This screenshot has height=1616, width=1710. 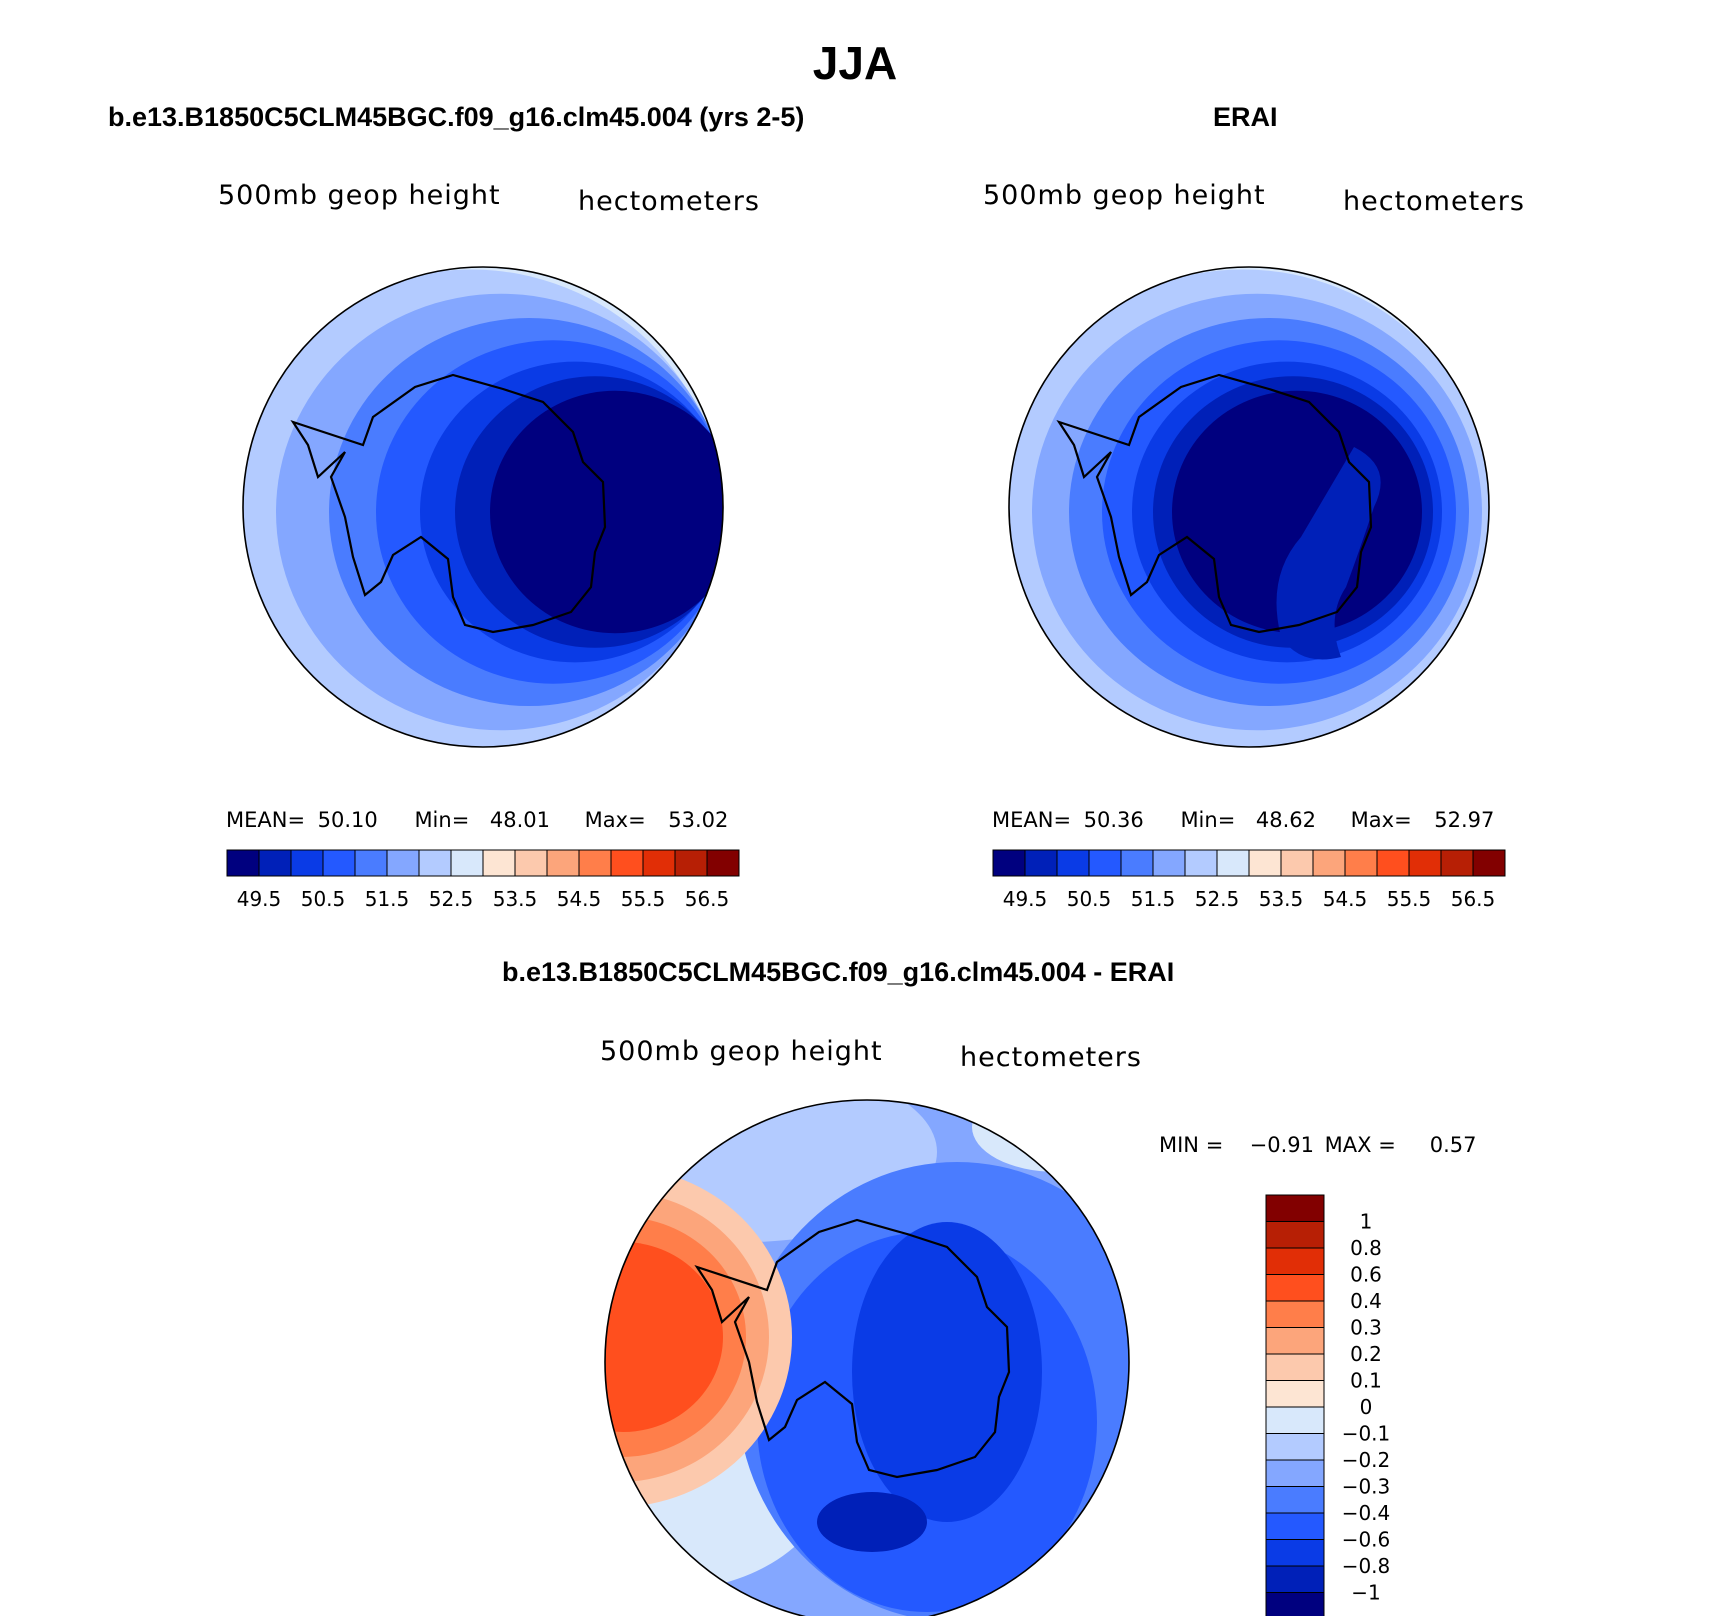 What do you see at coordinates (1366, 1460) in the screenshot?
I see `diff-colorbar-tick: −0.2` at bounding box center [1366, 1460].